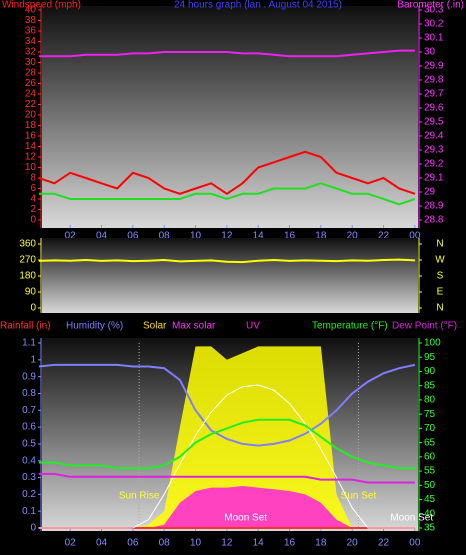 This screenshot has height=555, width=466. What do you see at coordinates (430, 485) in the screenshot?
I see `y2-tick-label: 50` at bounding box center [430, 485].